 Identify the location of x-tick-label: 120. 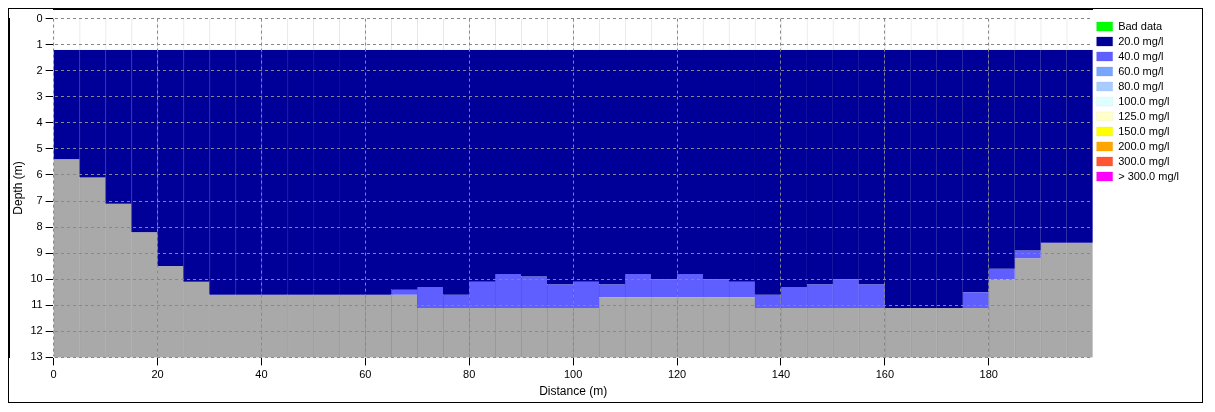
(677, 374).